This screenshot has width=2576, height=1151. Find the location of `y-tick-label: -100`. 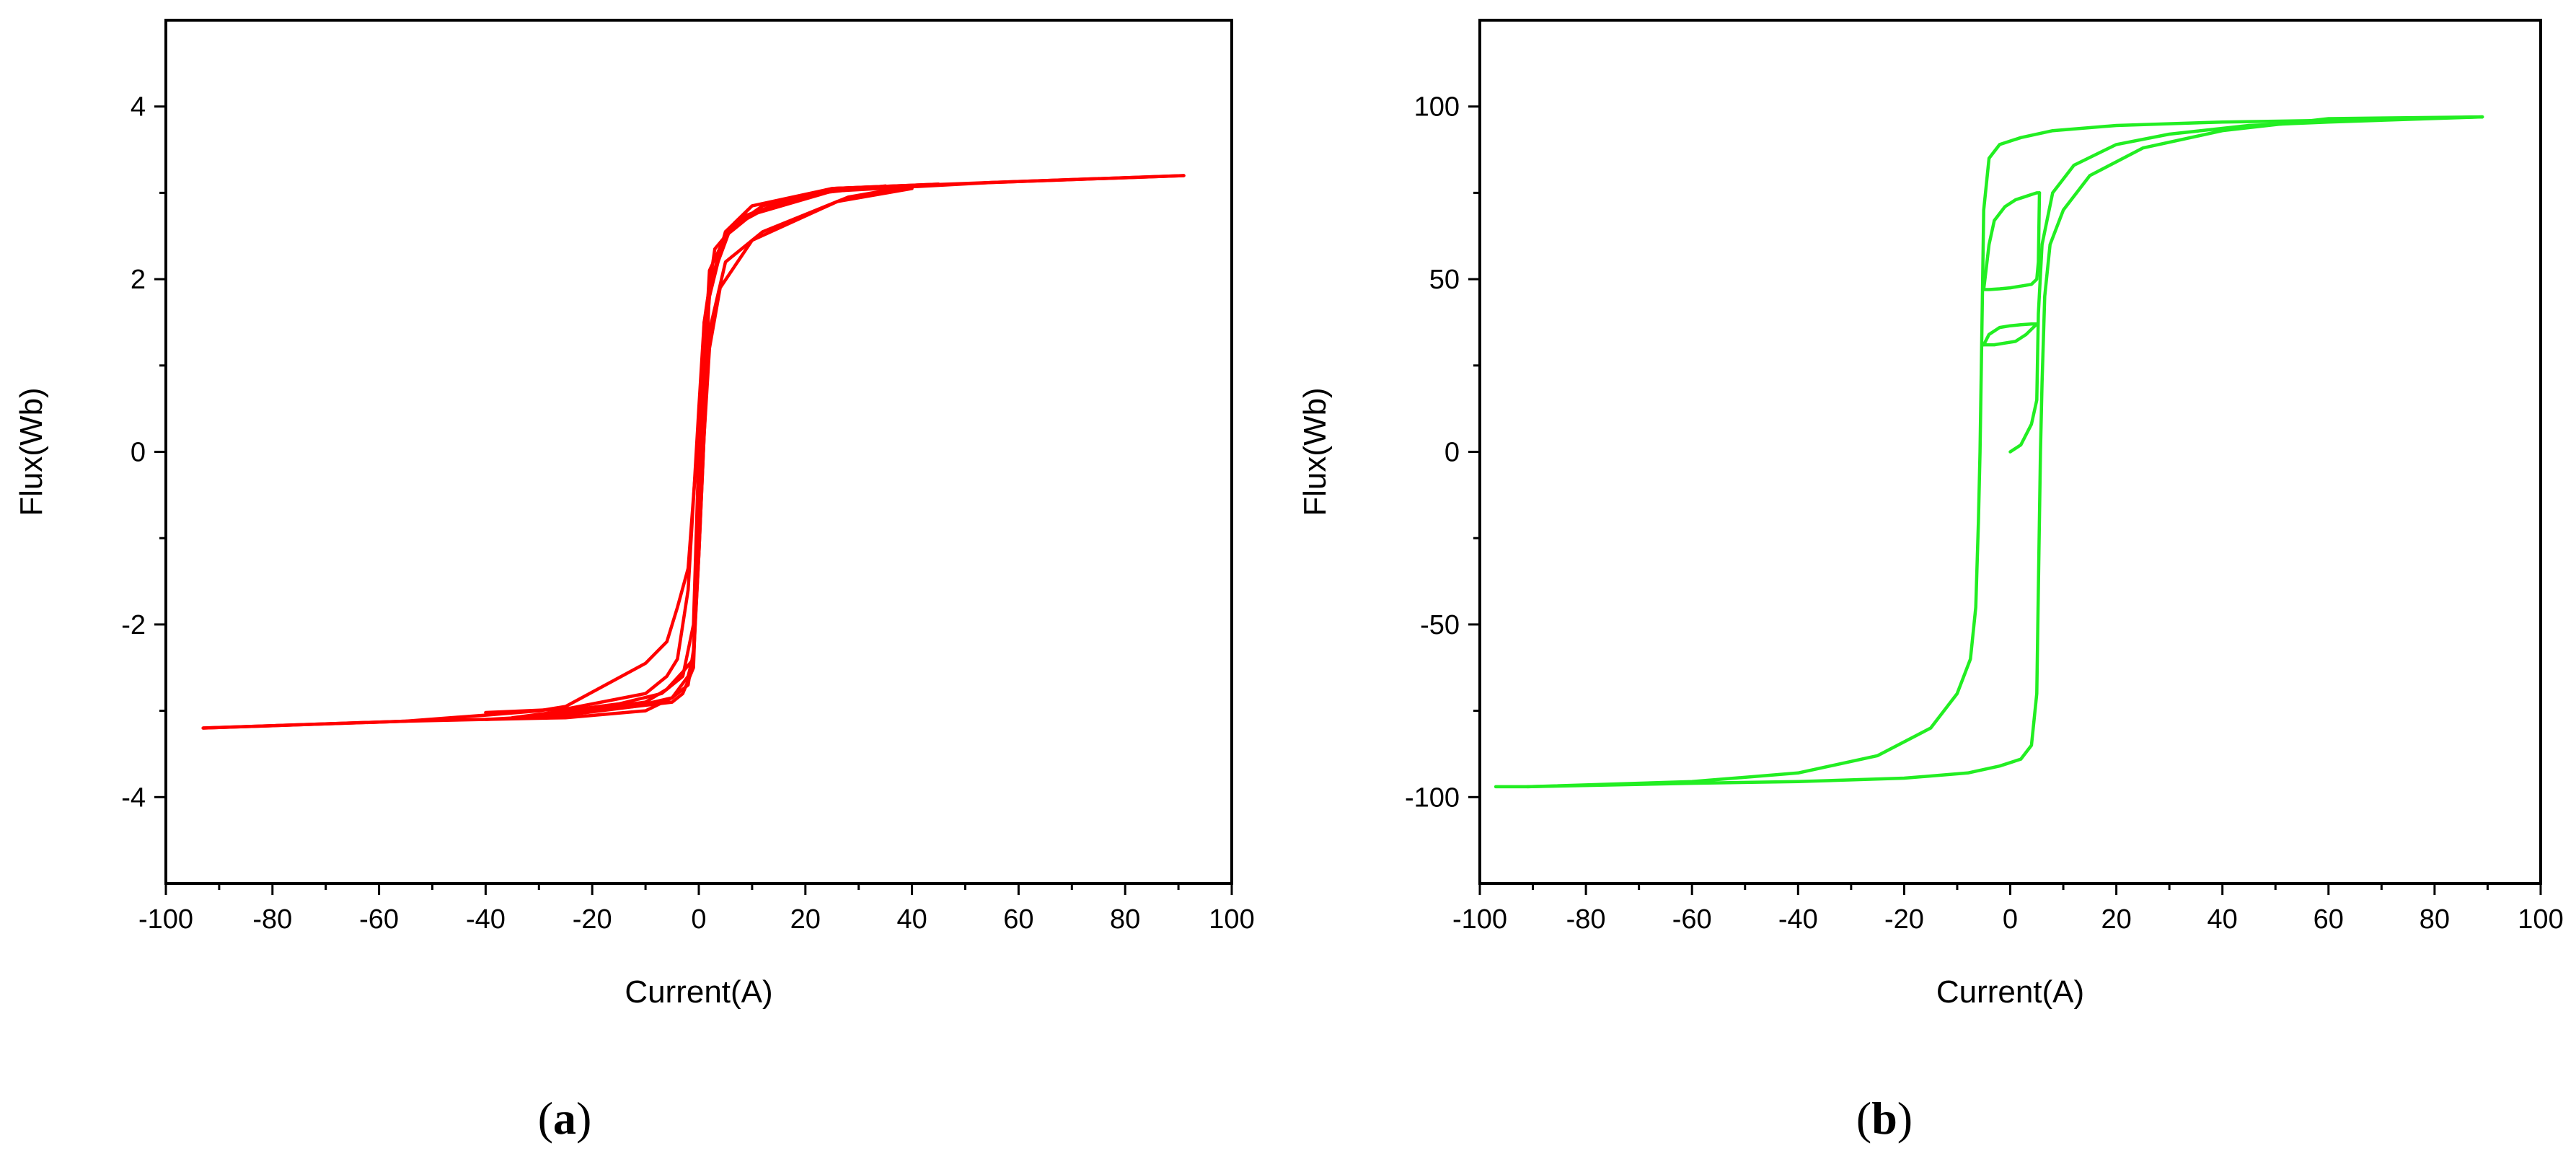

y-tick-label: -100 is located at coordinates (1432, 797).